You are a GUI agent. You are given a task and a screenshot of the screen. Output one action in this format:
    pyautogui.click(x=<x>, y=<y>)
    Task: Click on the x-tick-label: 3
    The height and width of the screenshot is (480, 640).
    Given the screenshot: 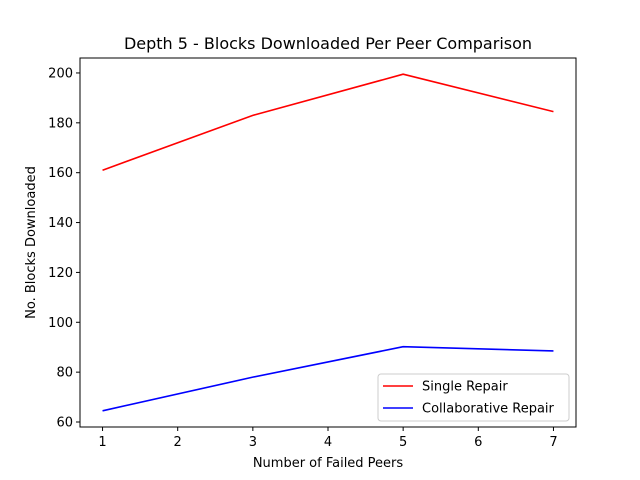 What is the action you would take?
    pyautogui.click(x=253, y=442)
    